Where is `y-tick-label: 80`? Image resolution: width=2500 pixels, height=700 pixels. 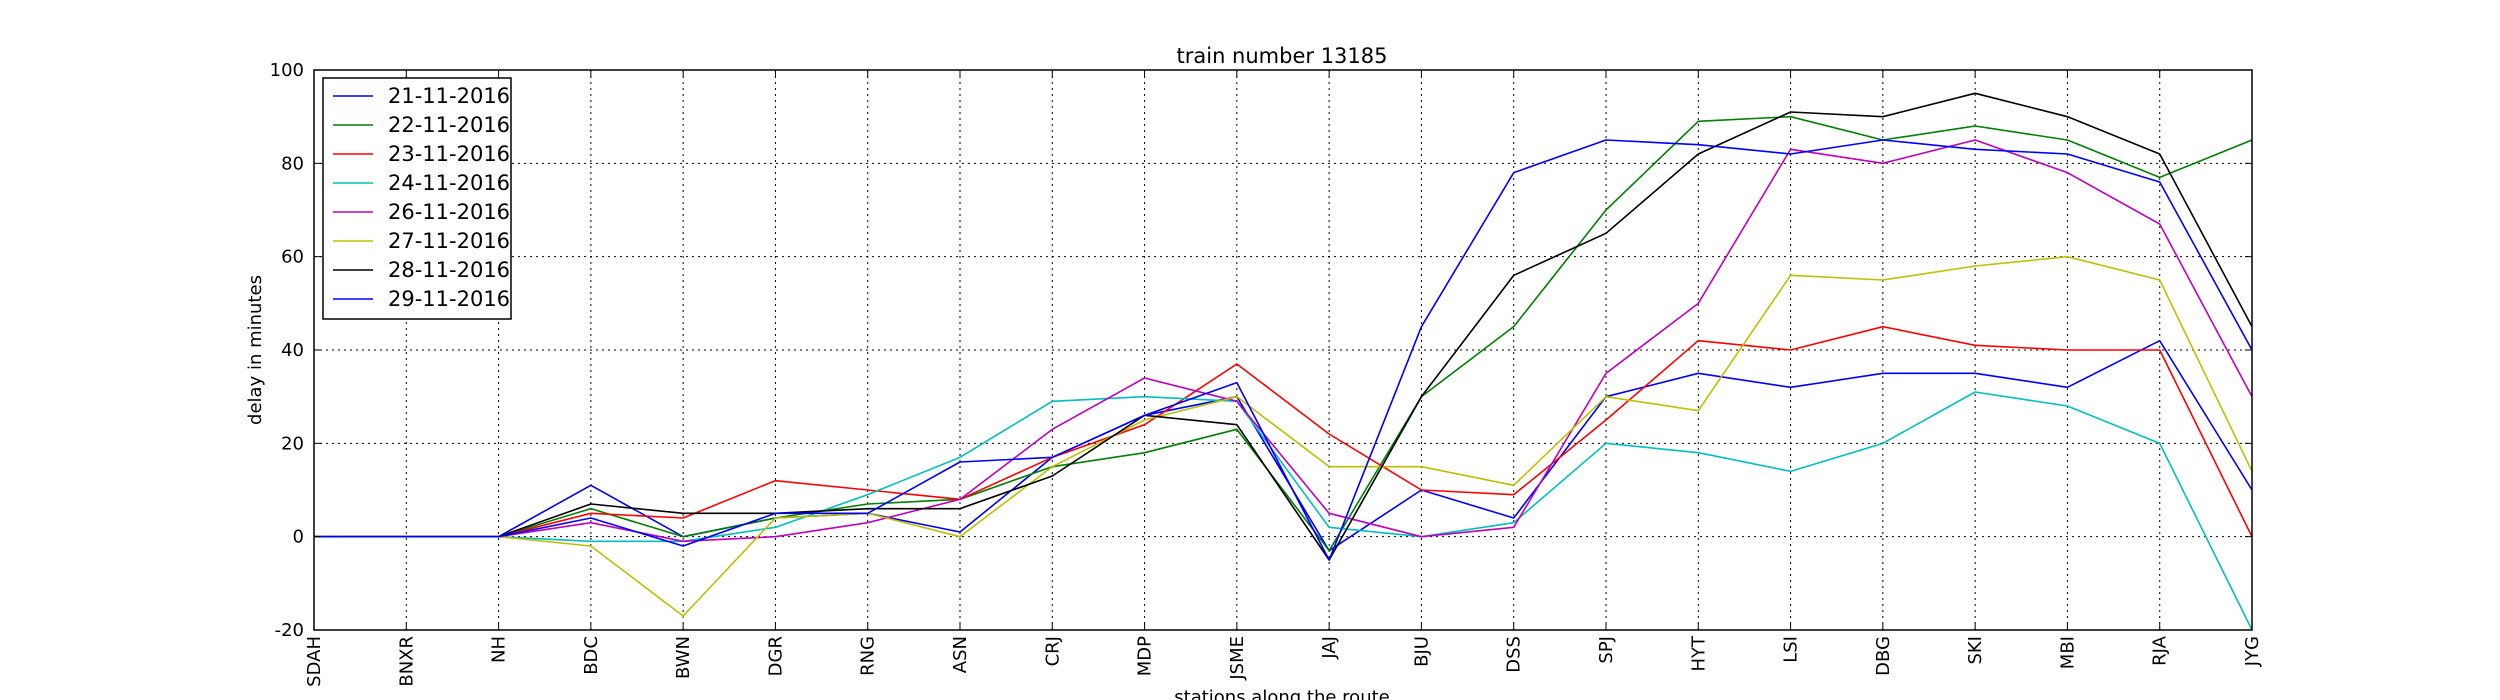 y-tick-label: 80 is located at coordinates (292, 163).